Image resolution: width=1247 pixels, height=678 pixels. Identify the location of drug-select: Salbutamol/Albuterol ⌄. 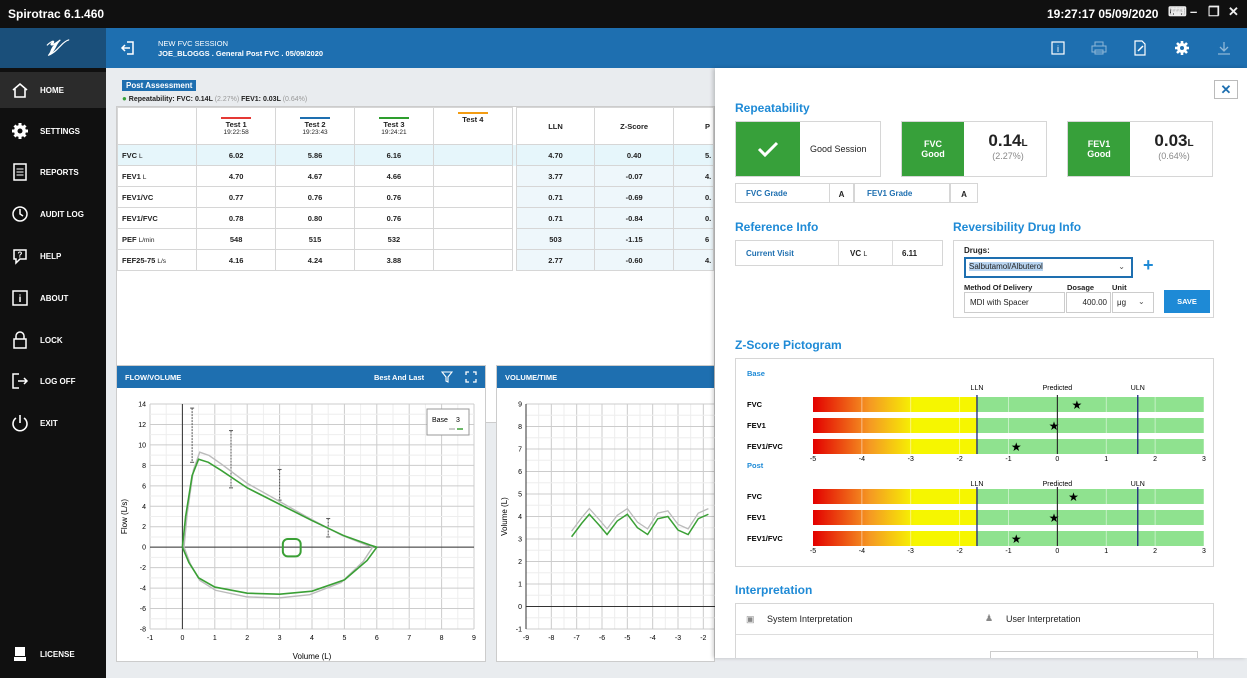
(1048, 267).